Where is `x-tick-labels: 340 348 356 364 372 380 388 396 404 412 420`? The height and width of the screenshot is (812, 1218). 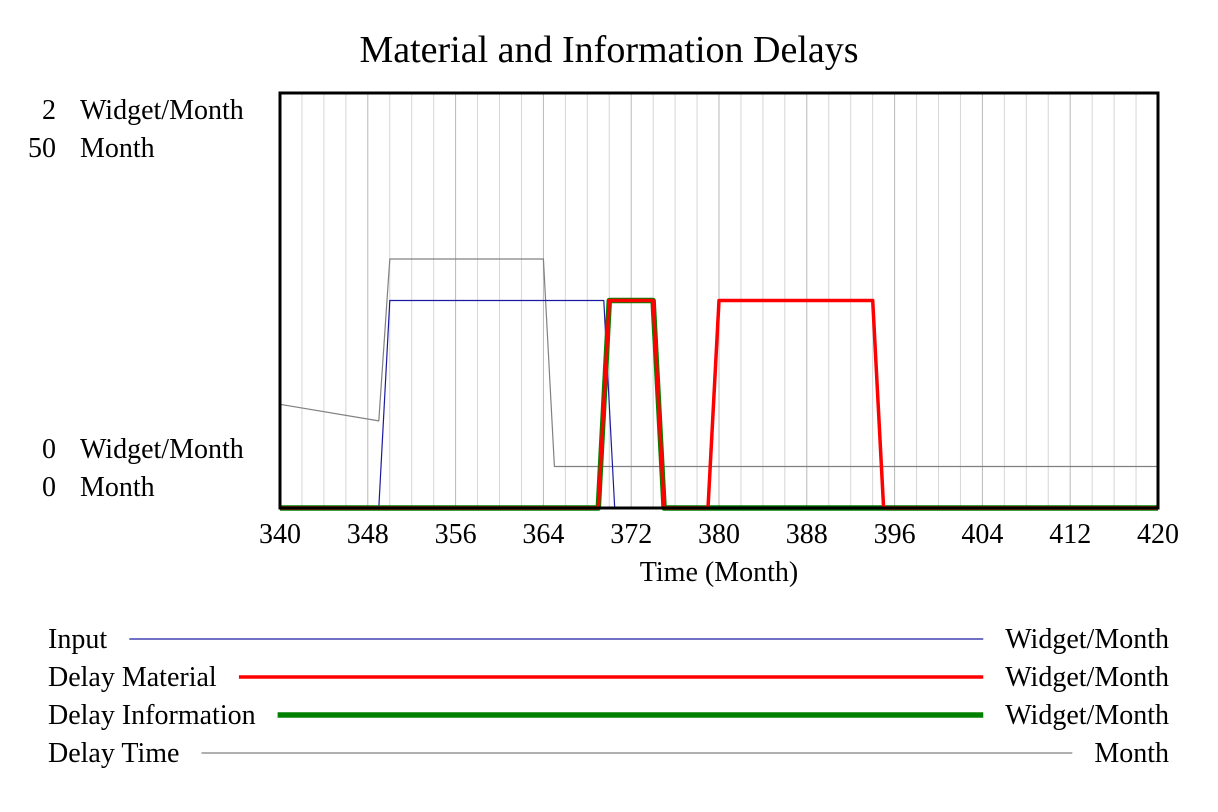
x-tick-labels: 340 348 356 364 372 380 388 396 404 412 420 is located at coordinates (719, 534).